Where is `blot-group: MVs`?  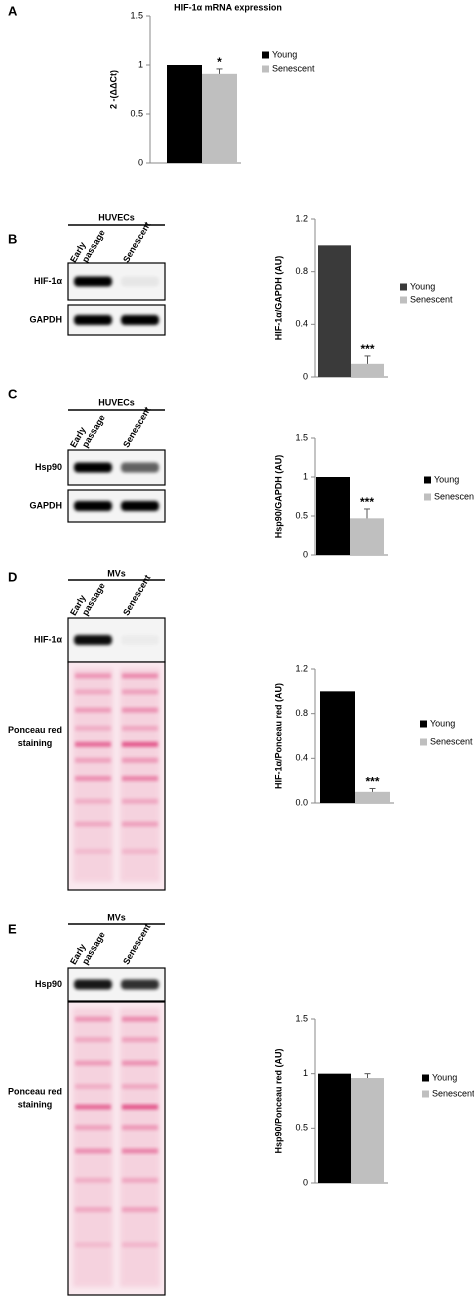
blot-group: MVs is located at coordinates (116, 573).